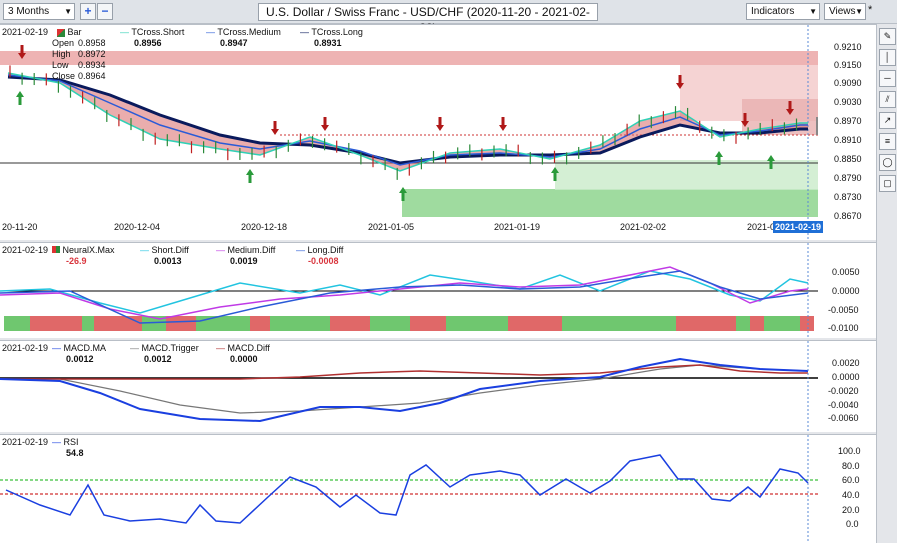 This screenshot has height=543, width=897. Describe the element at coordinates (164, 250) in the screenshot. I see `legend-short-diff: — Short.Diff` at that location.